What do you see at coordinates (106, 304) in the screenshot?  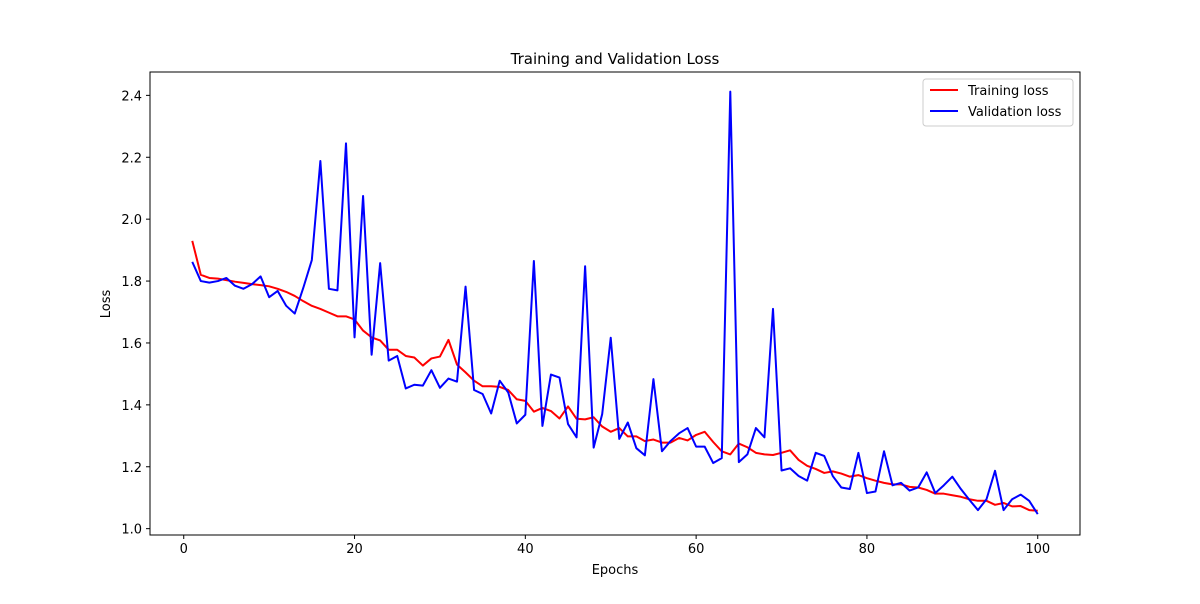 I see `y-axis-label: Loss` at bounding box center [106, 304].